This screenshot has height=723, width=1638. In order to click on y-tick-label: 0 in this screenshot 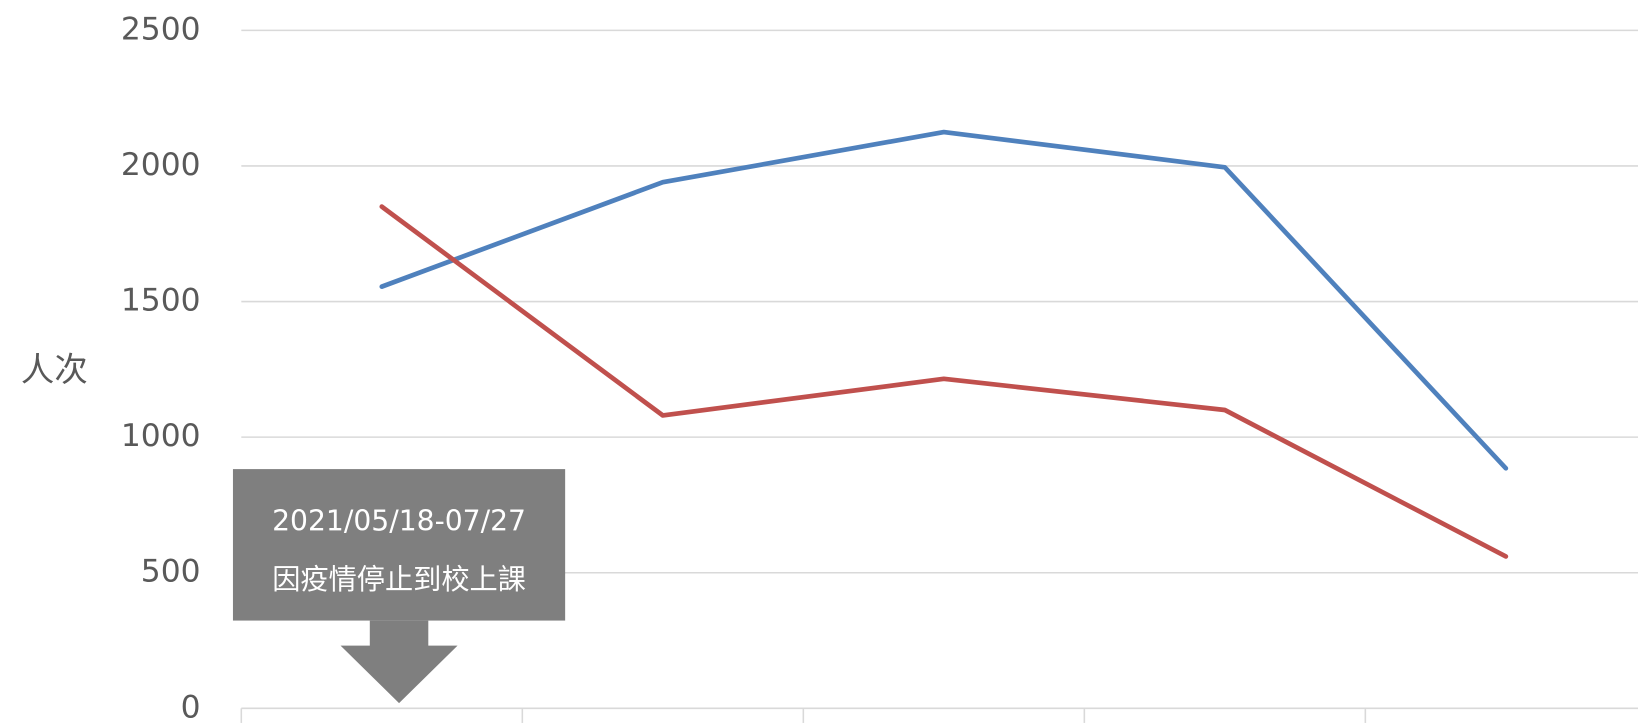, I will do `click(191, 706)`.